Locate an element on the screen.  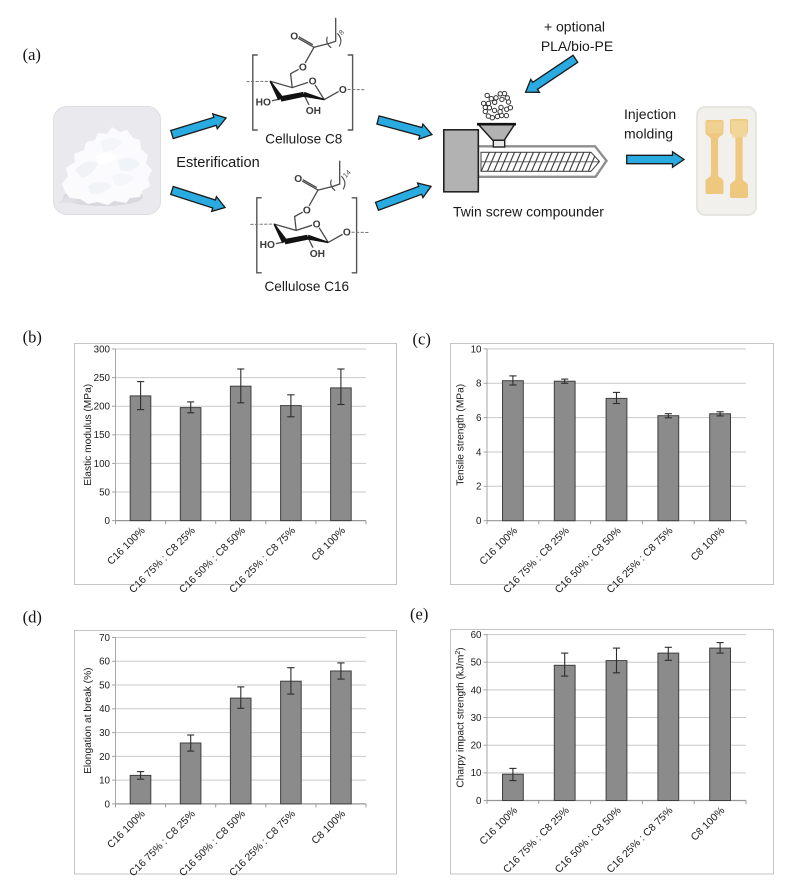
svg-text: 6 is located at coordinates (479, 418).